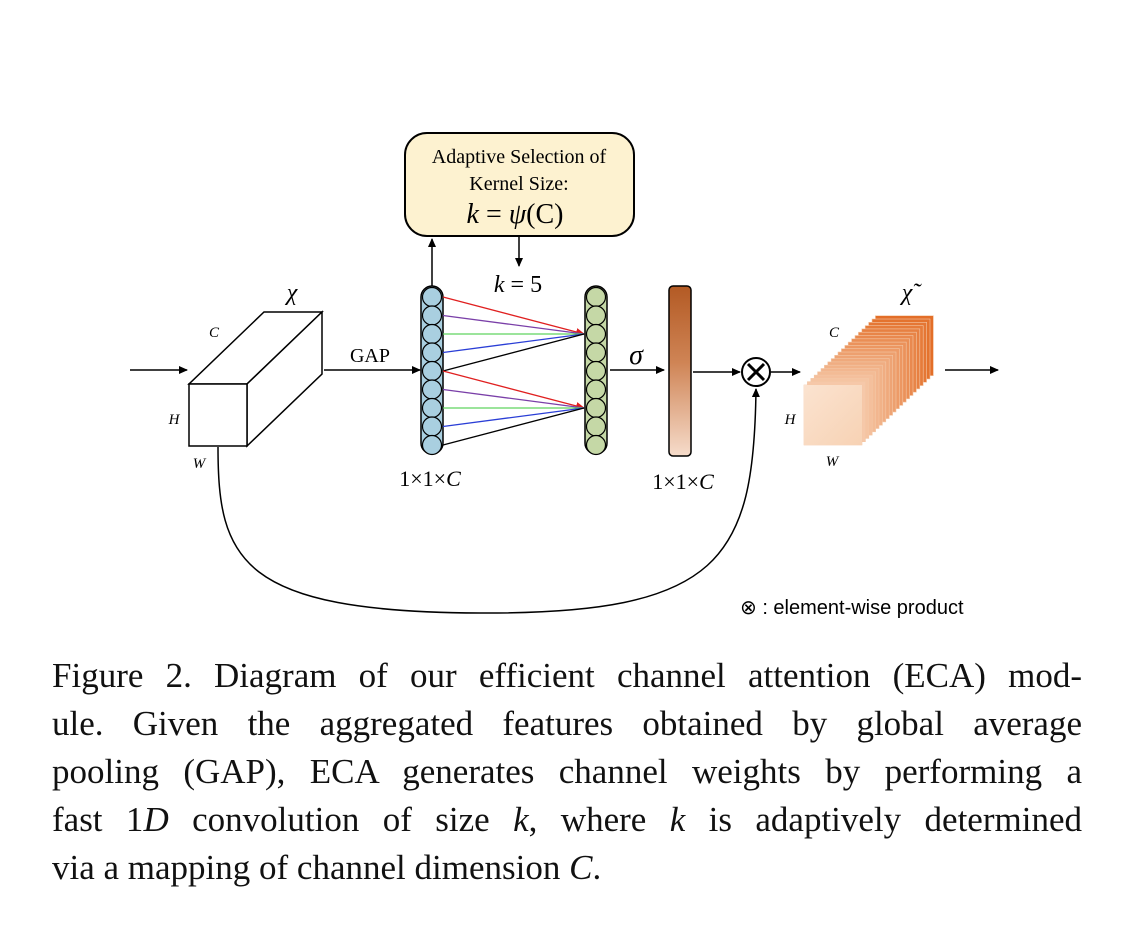 The image size is (1134, 952). I want to click on sigma-label: σ, so click(636, 355).